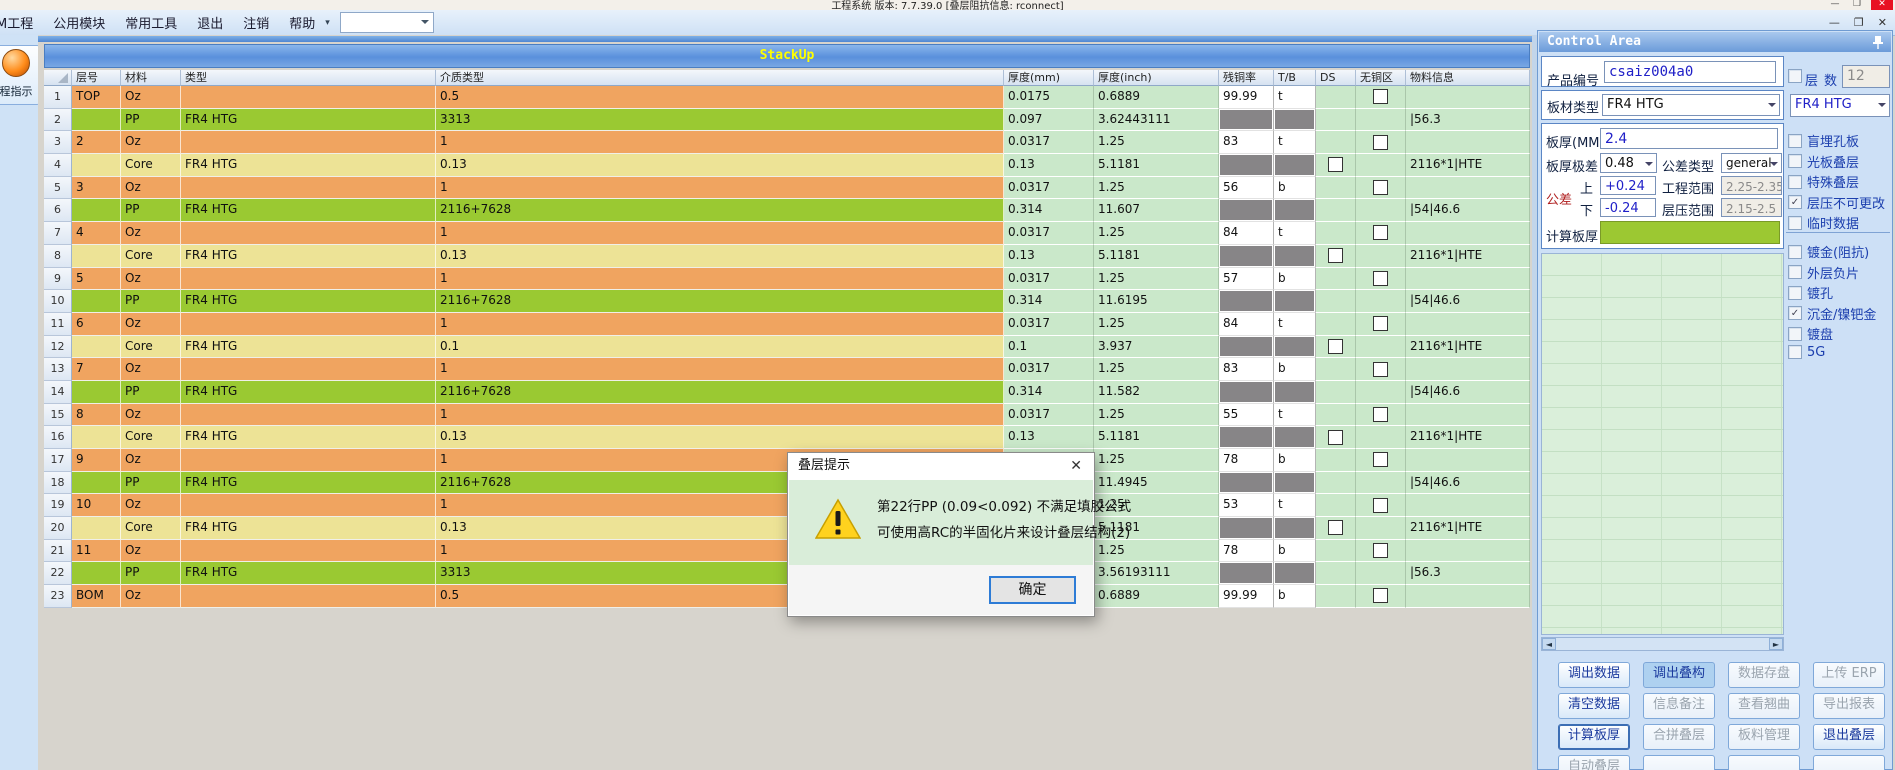 The width and height of the screenshot is (1895, 770). I want to click on cell-copper: 78, so click(1246, 460).